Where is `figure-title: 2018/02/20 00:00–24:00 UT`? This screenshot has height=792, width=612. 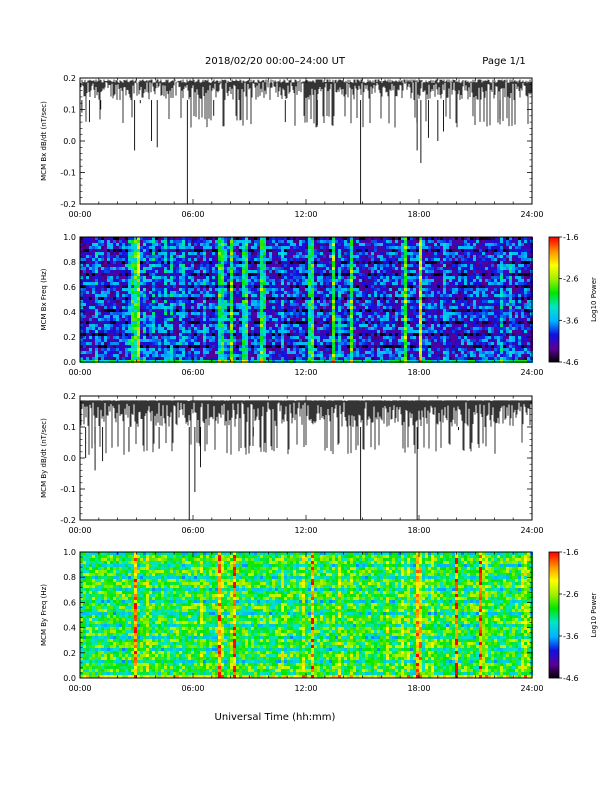 figure-title: 2018/02/20 00:00–24:00 UT is located at coordinates (275, 61).